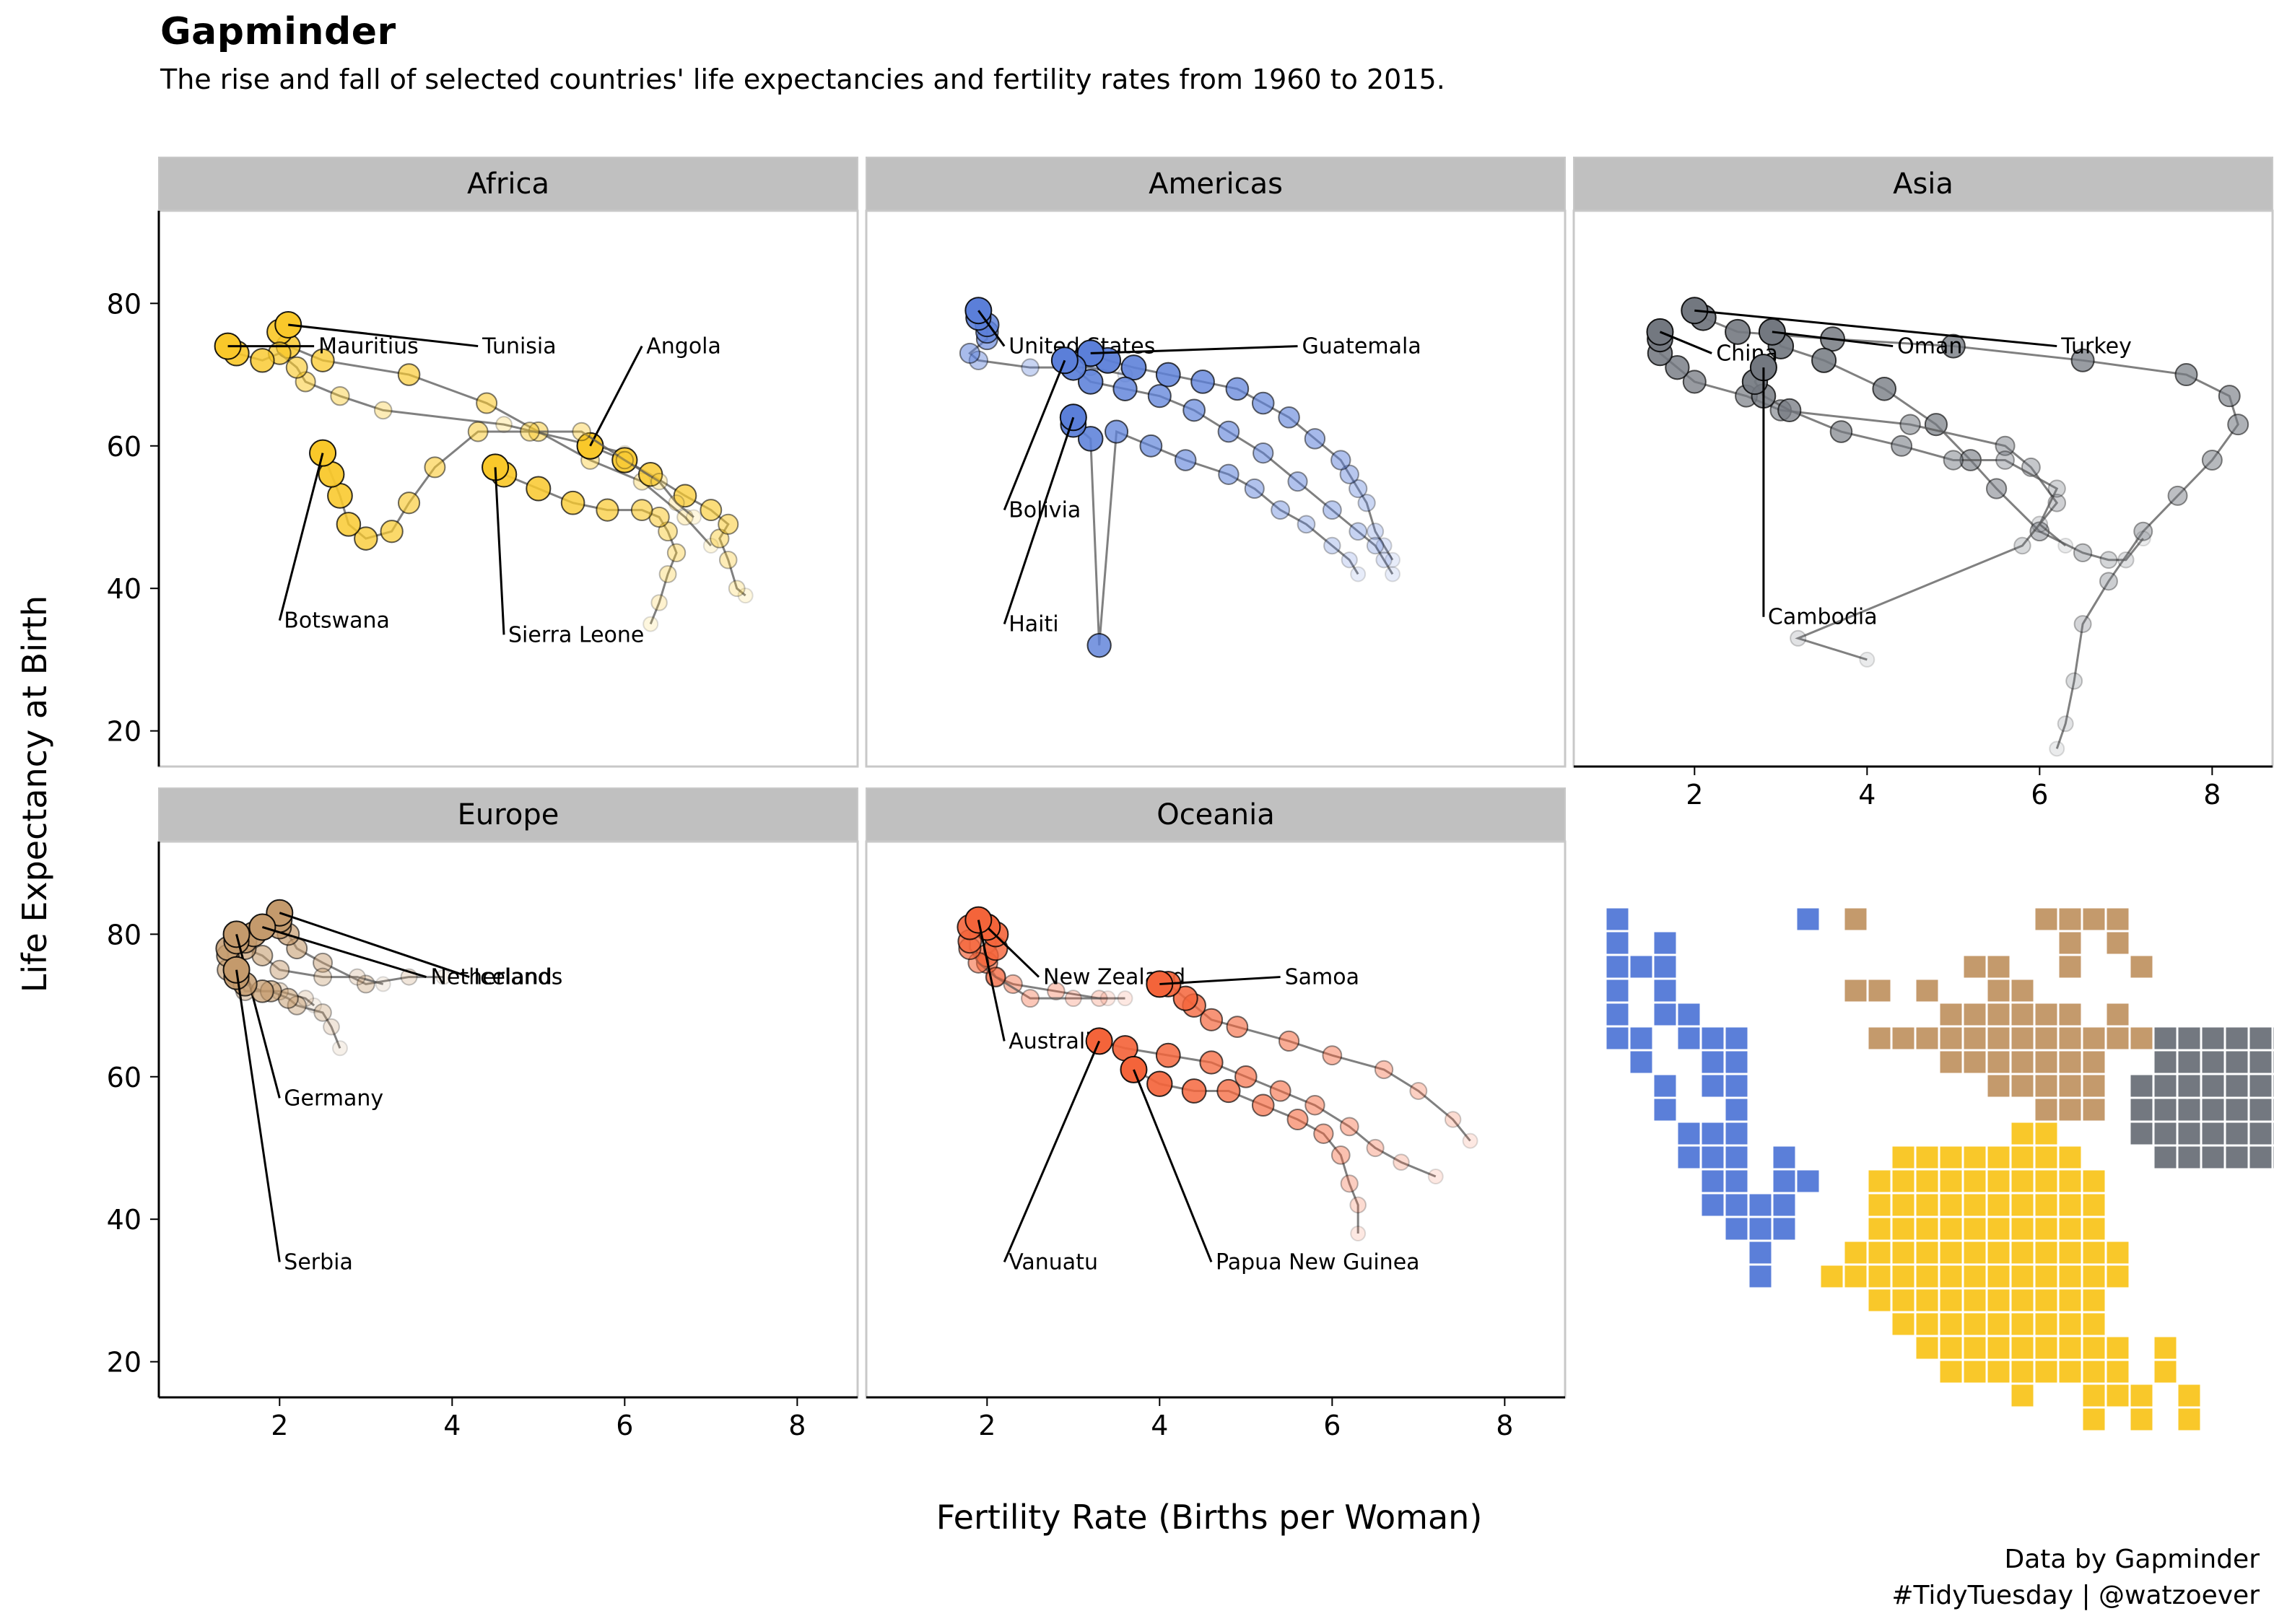  I want to click on point-iceland, so click(324, 962).